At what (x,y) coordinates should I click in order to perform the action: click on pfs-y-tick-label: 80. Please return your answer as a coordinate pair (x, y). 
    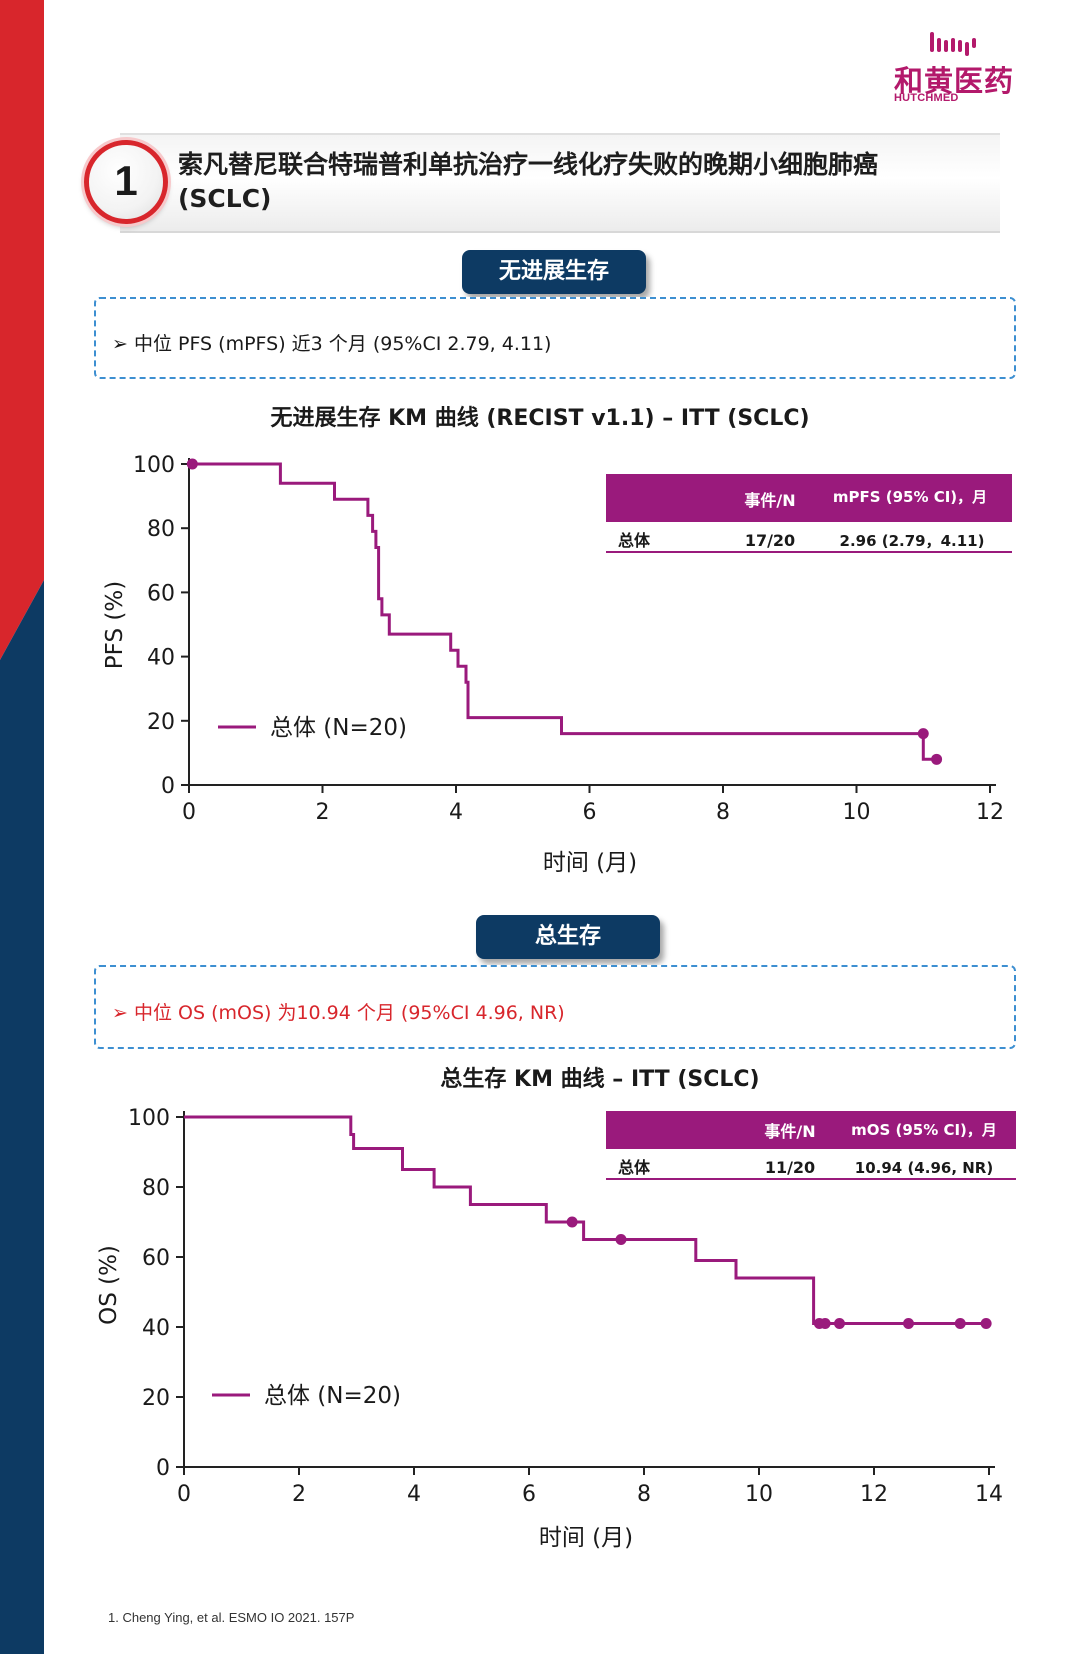
    Looking at the image, I should click on (161, 529).